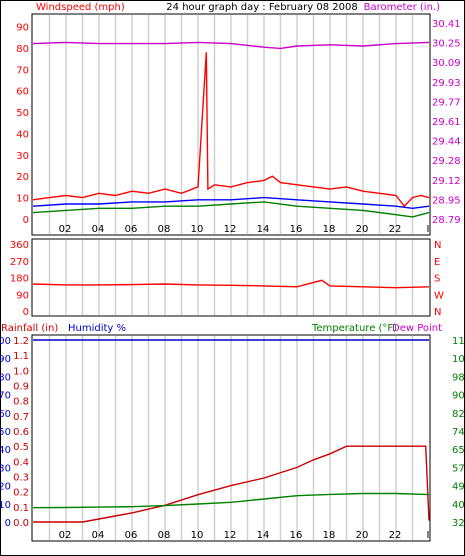 This screenshot has height=556, width=465. What do you see at coordinates (296, 229) in the screenshot?
I see `x-tick-label: 16` at bounding box center [296, 229].